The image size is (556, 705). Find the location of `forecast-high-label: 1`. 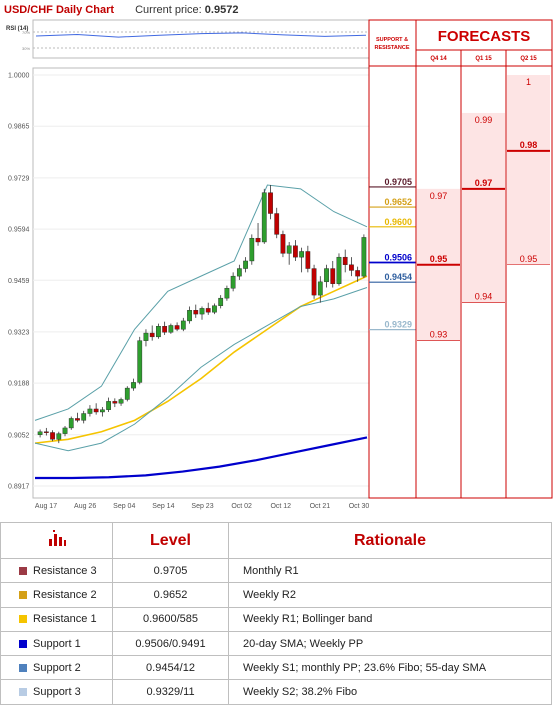

forecast-high-label: 1 is located at coordinates (528, 82).